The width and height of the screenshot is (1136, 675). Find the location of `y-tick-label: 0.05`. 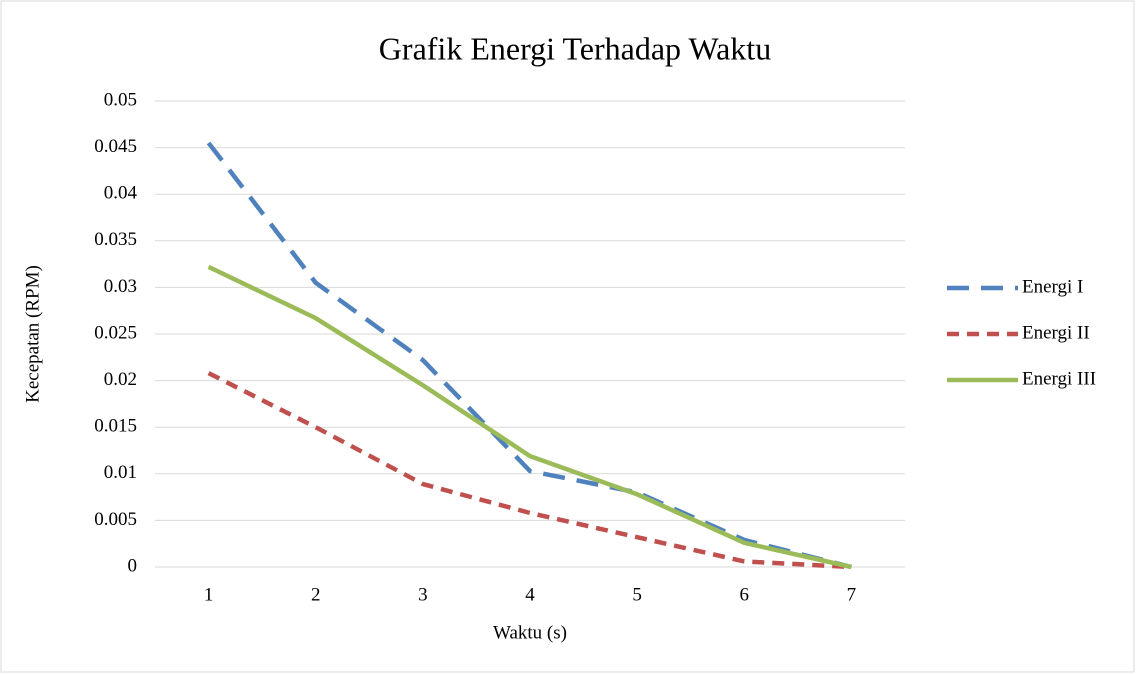

y-tick-label: 0.05 is located at coordinates (120, 99).